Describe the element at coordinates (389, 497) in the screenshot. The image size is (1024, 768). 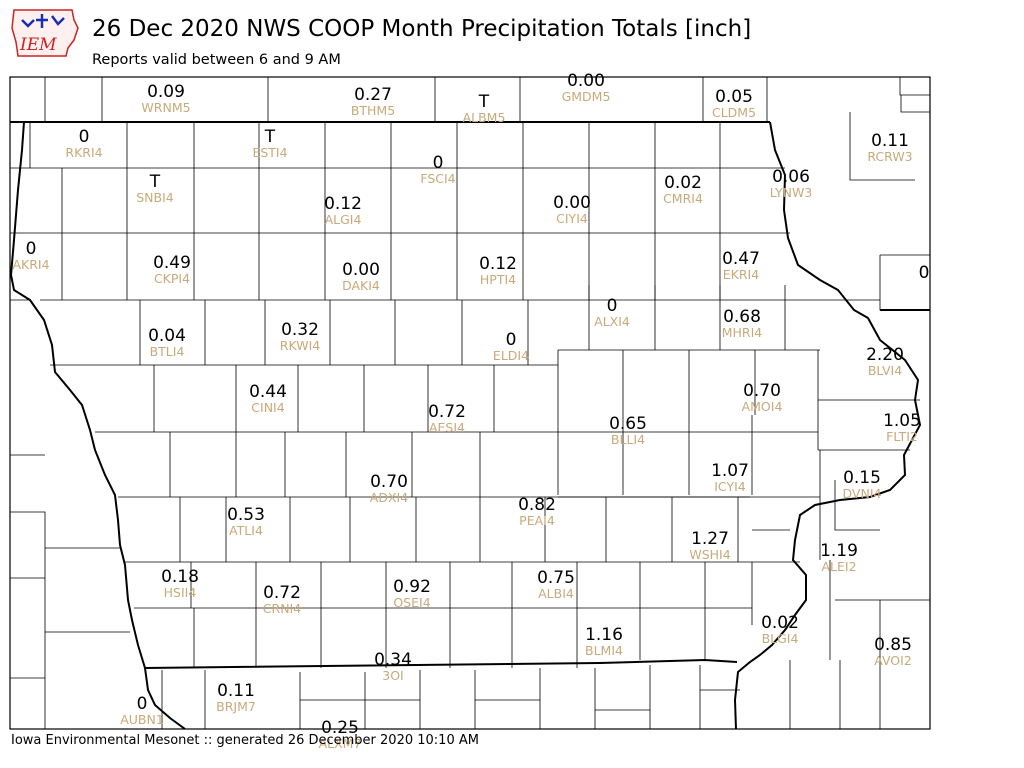
I see `station-id: ADXI4` at that location.